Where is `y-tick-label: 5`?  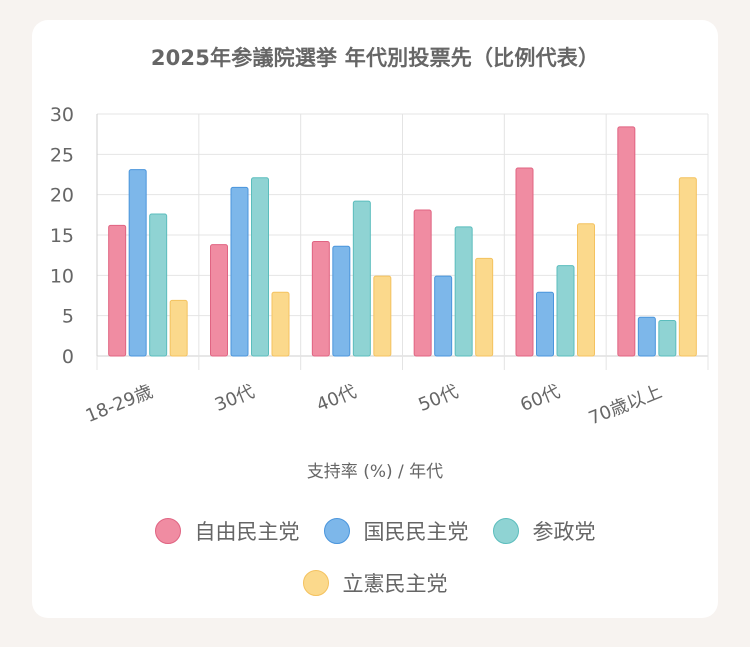 y-tick-label: 5 is located at coordinates (68, 317).